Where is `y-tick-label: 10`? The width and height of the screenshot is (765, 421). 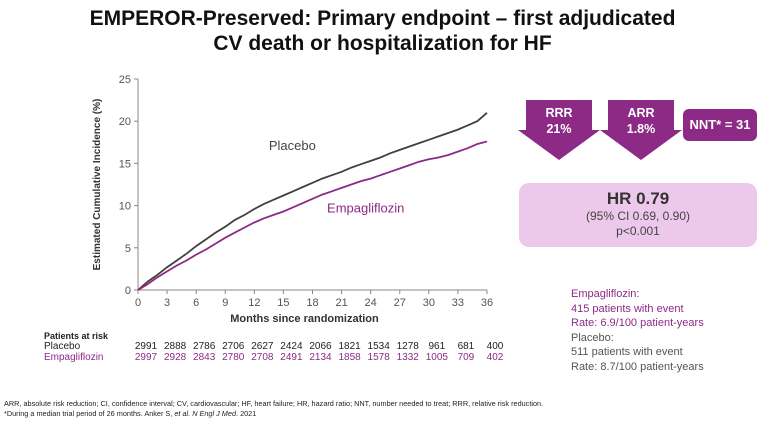
y-tick-label: 10 is located at coordinates (125, 207).